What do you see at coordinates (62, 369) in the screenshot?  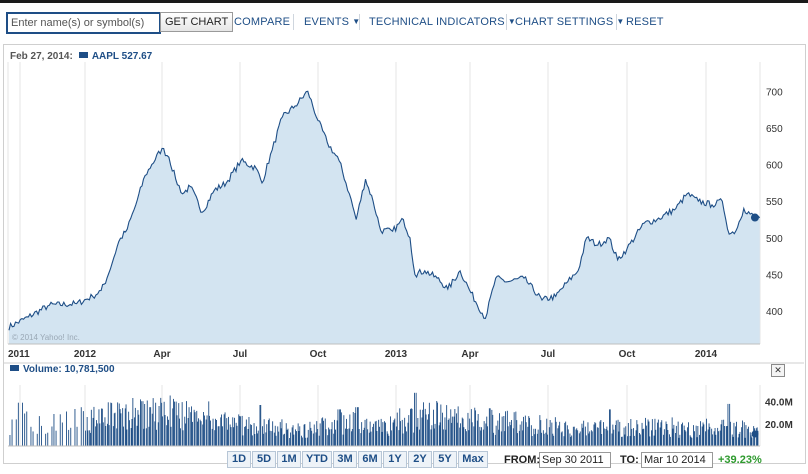 I see `volume-header: Volume: 10,781,500` at bounding box center [62, 369].